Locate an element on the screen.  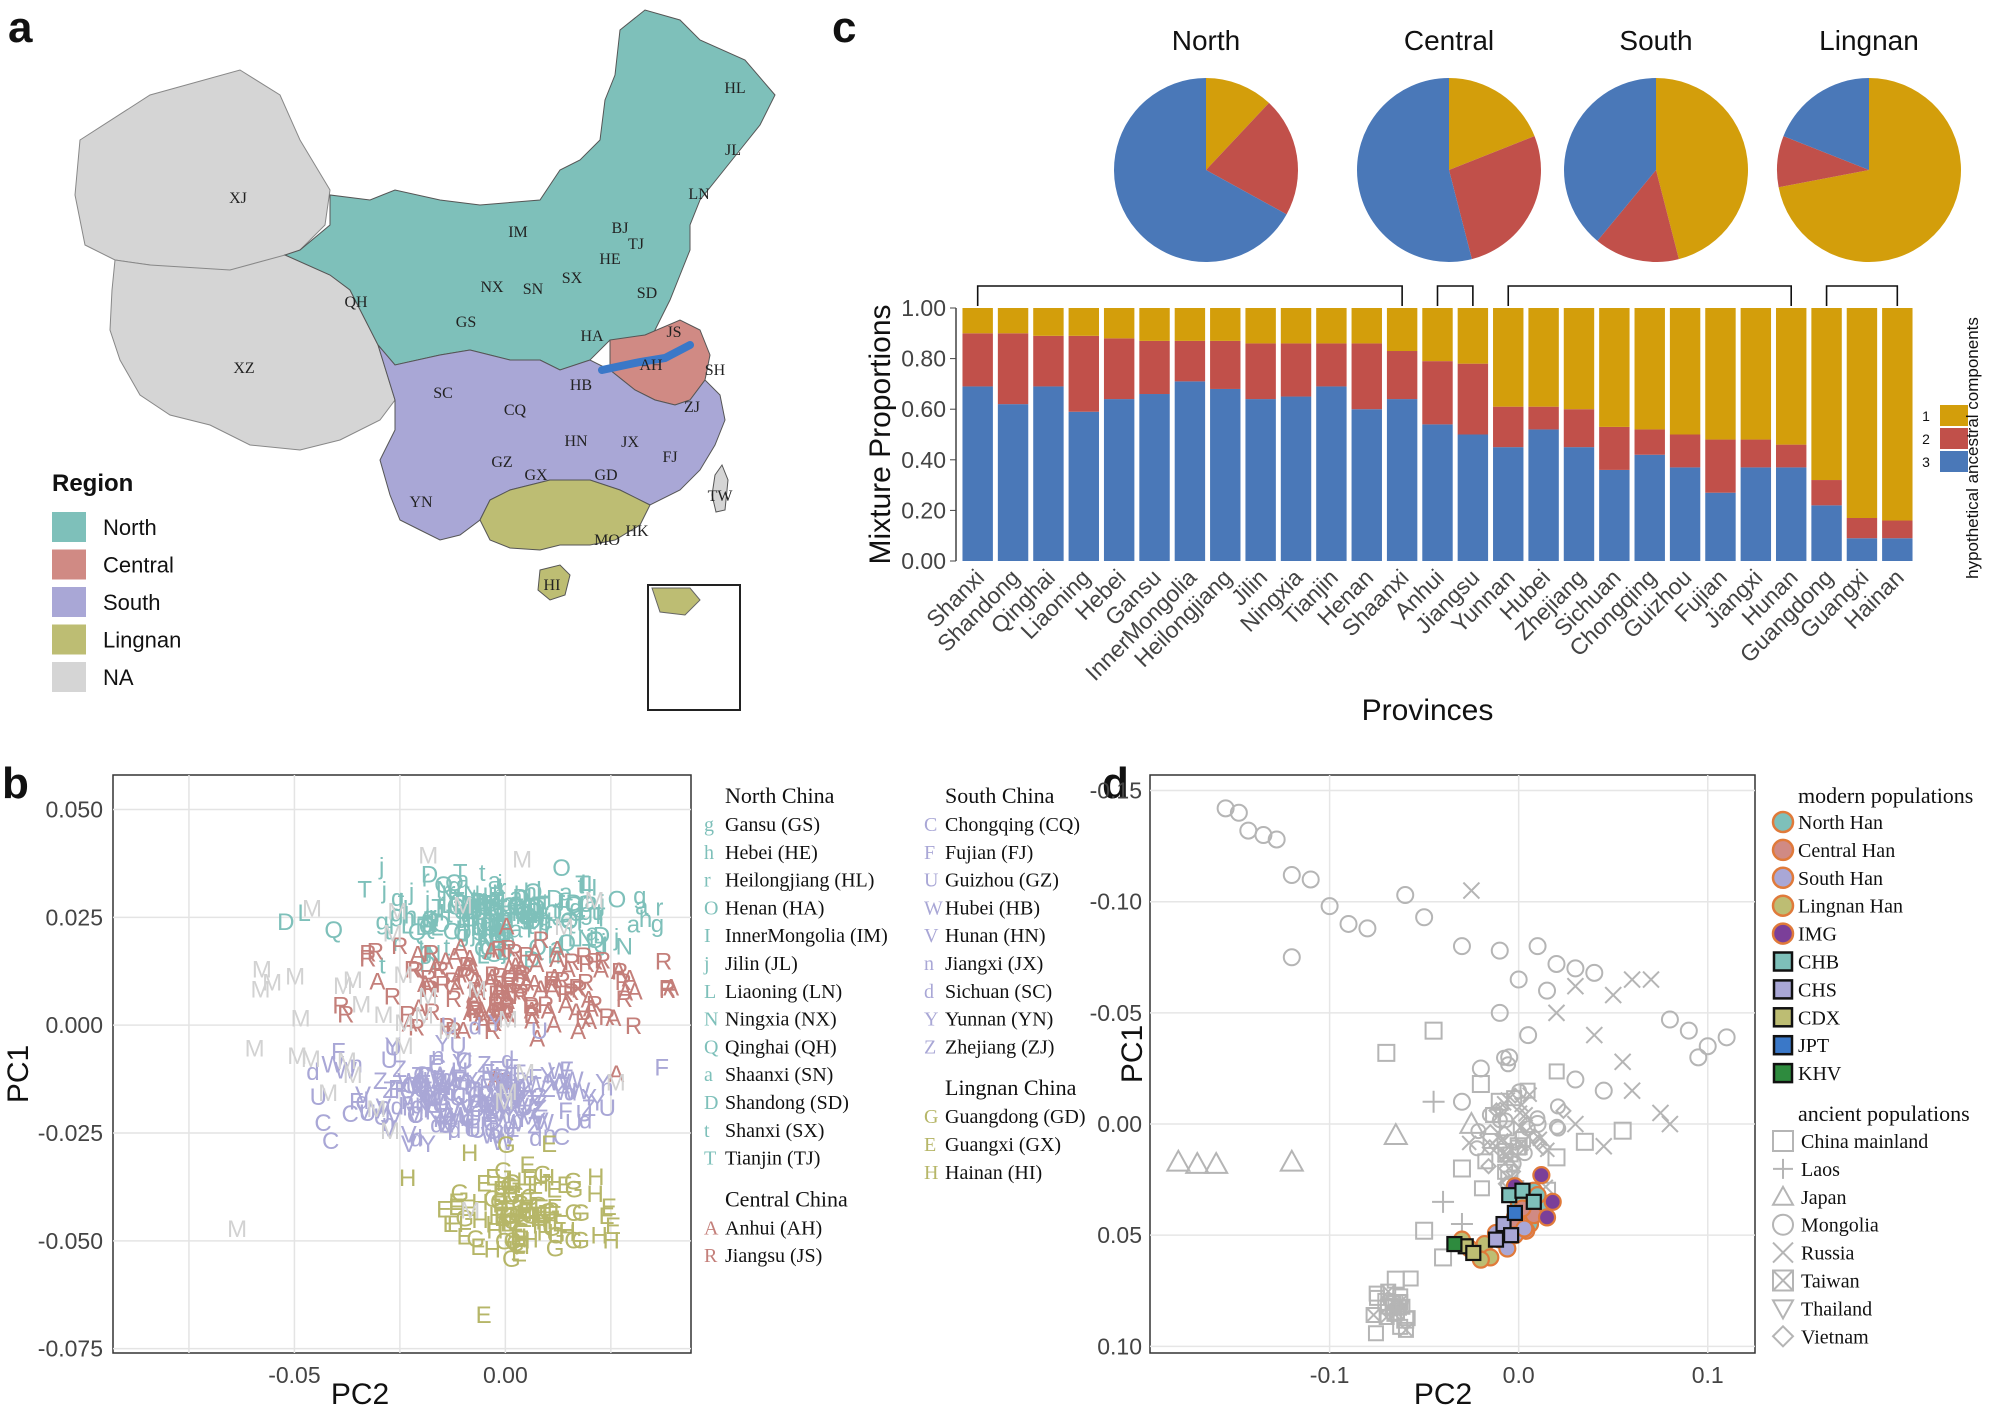
pca-b-legend-label: Fujian (FJ) is located at coordinates (989, 853).